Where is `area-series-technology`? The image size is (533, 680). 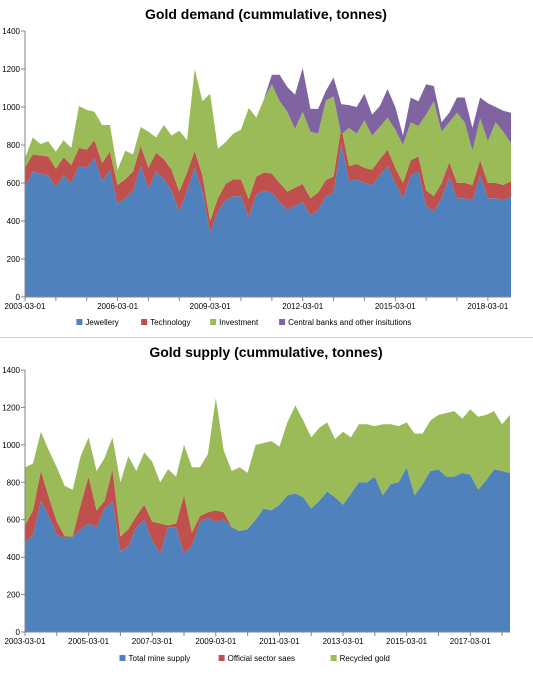 area-series-technology is located at coordinates (268, 179).